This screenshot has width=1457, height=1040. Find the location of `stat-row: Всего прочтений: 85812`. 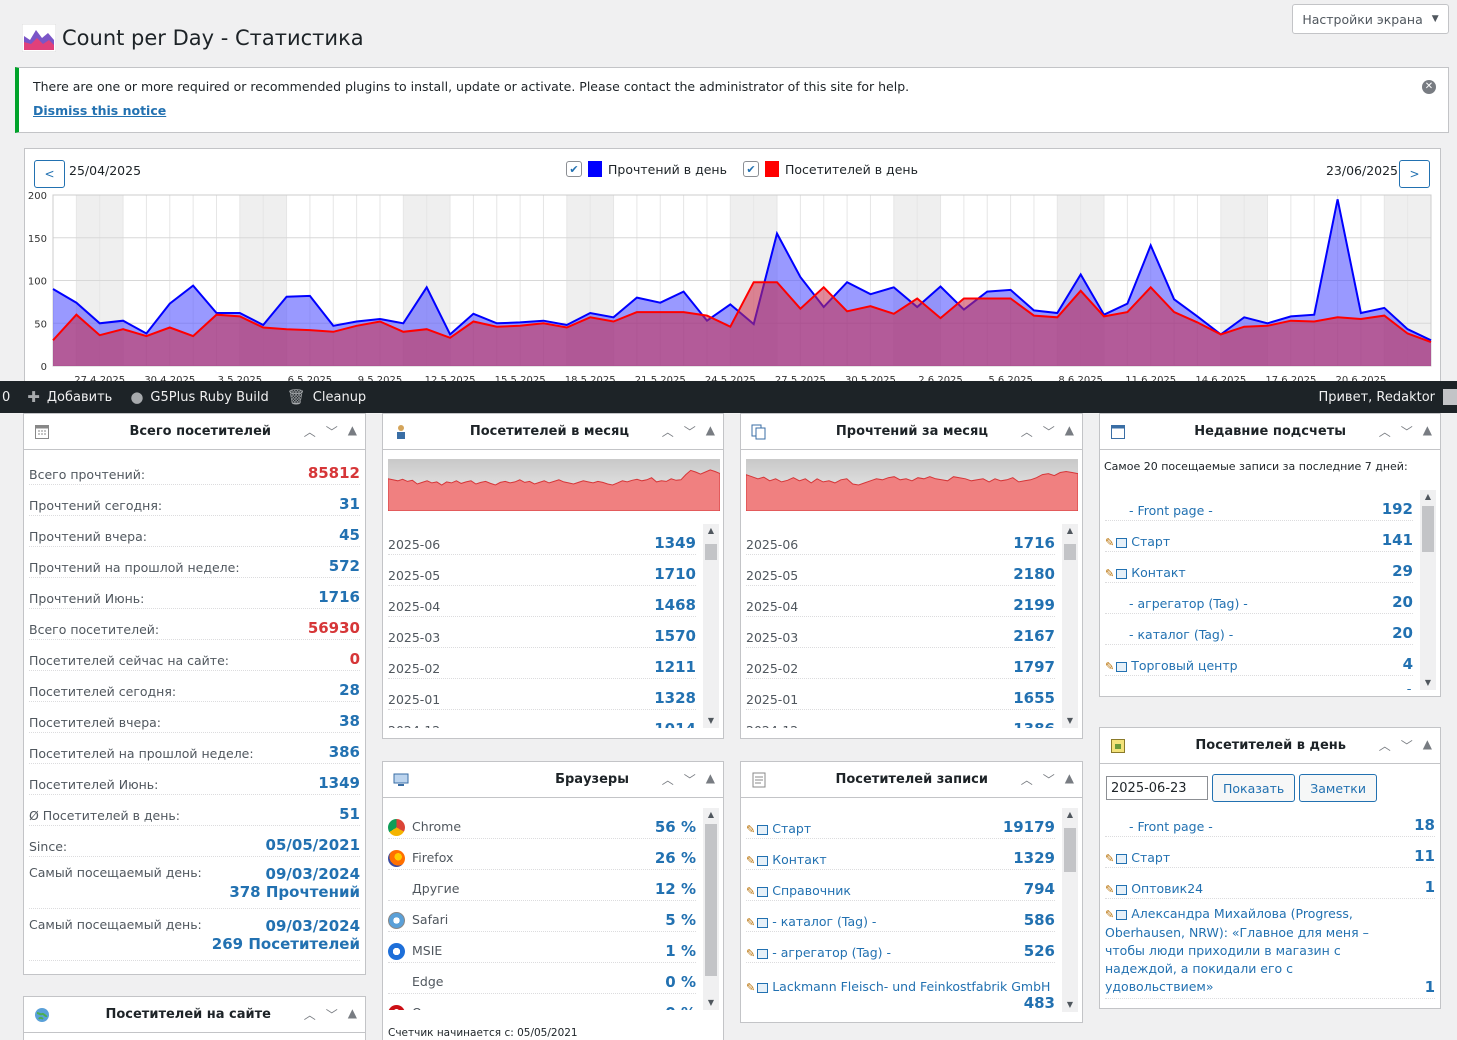

stat-row: Всего прочтений: 85812 is located at coordinates (194, 469).